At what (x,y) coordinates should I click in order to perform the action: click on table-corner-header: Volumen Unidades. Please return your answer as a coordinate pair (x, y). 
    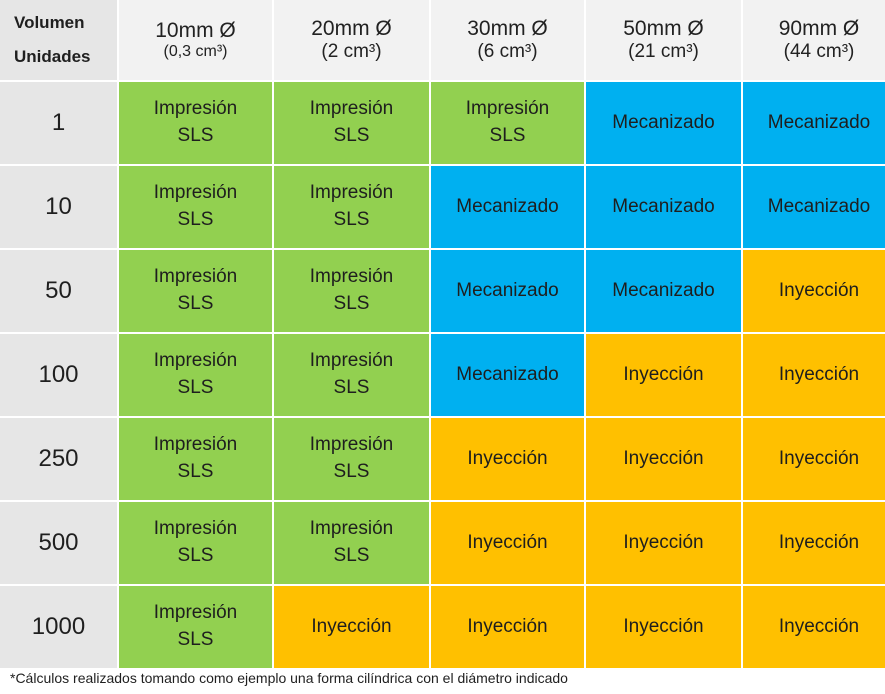
    Looking at the image, I should click on (58, 40).